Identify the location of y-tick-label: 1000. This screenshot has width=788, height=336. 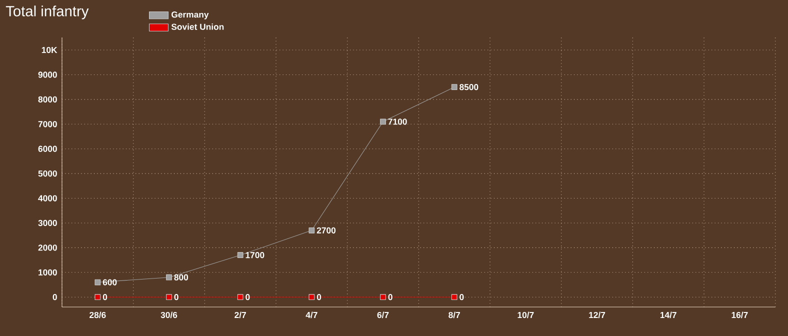
(47, 272).